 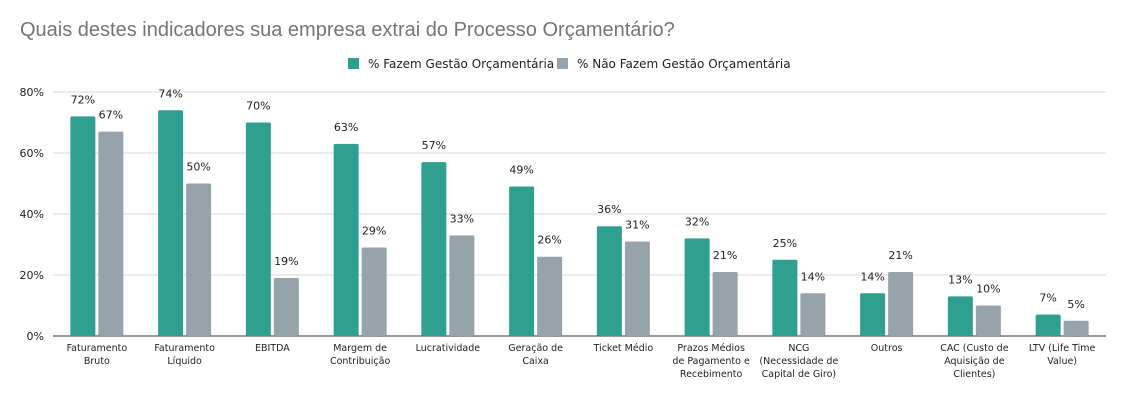 What do you see at coordinates (32, 153) in the screenshot?
I see `y-tick-label-3: 60%` at bounding box center [32, 153].